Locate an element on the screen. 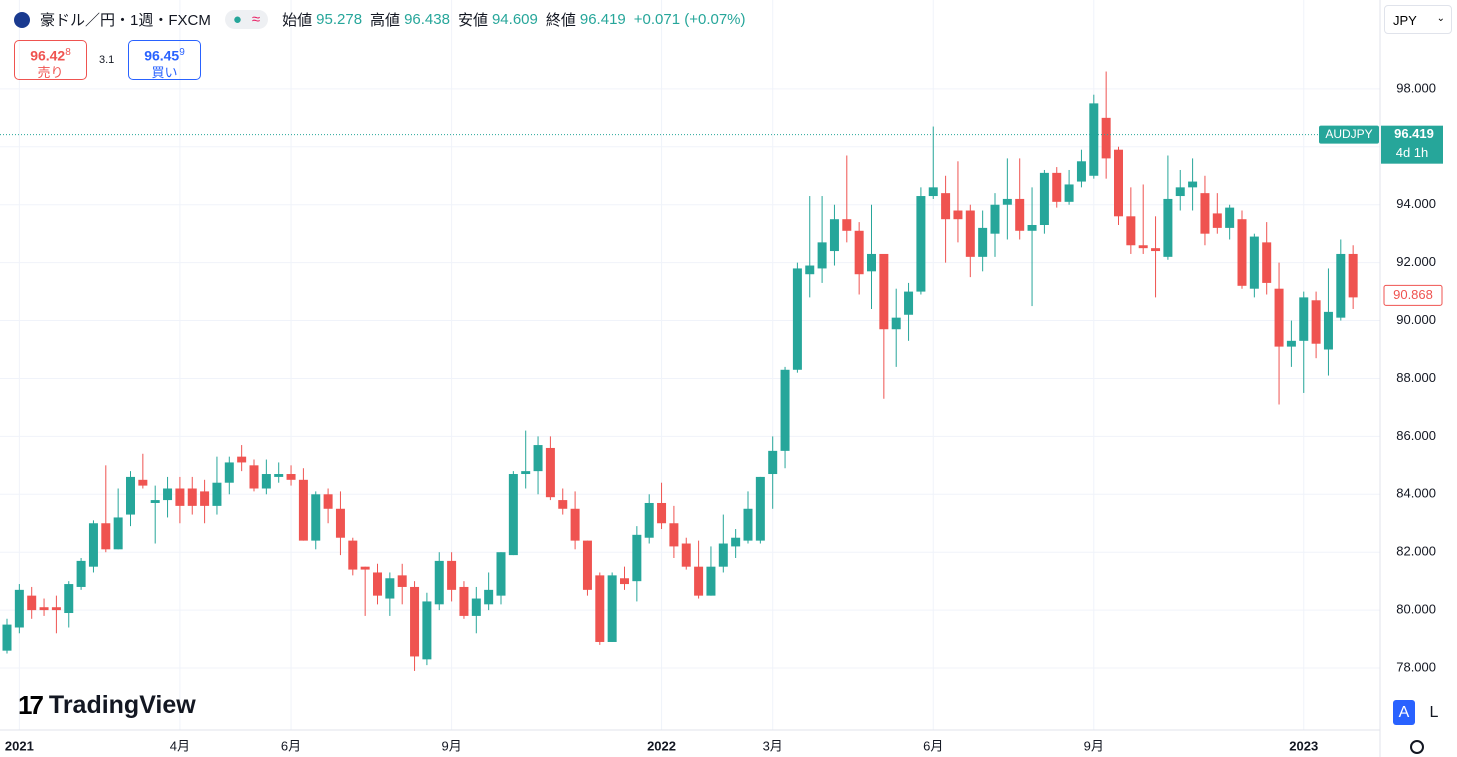 Image resolution: width=1457 pixels, height=757 pixels. low-value: 94.609 is located at coordinates (514, 19).